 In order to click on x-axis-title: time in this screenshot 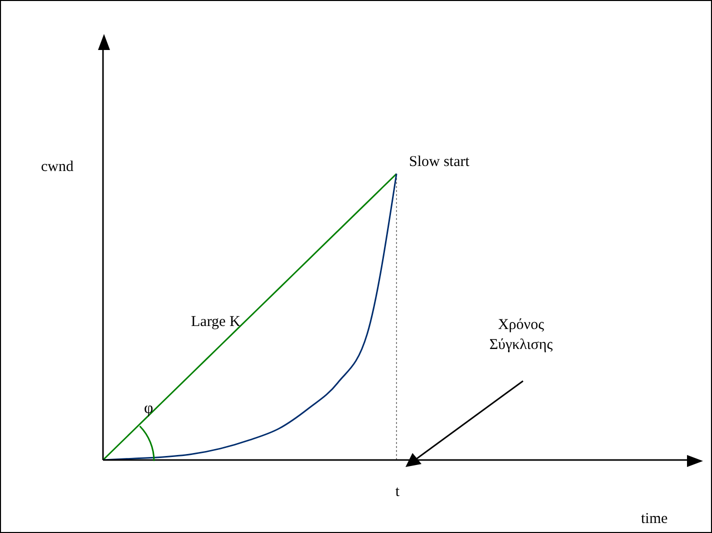, I will do `click(654, 519)`.